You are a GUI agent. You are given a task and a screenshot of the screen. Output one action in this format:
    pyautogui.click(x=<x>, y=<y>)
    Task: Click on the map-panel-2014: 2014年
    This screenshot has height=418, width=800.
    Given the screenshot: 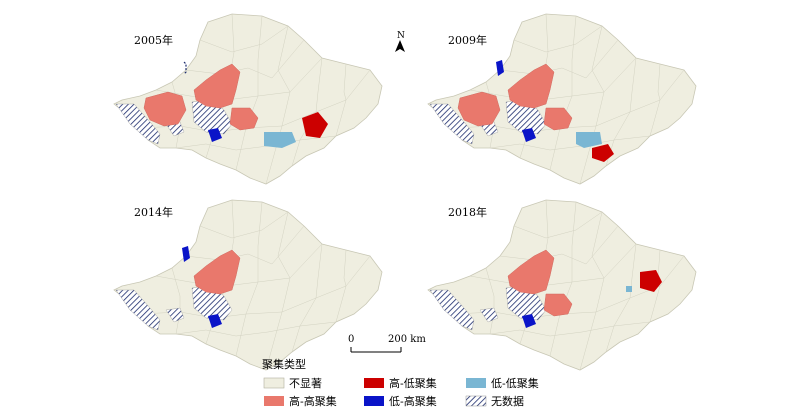 What is the action you would take?
    pyautogui.click(x=248, y=285)
    